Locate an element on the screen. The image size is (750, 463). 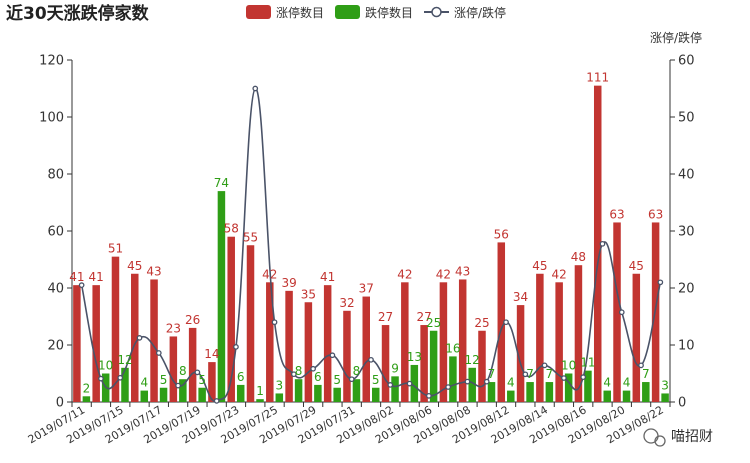
y-right-tick-label: 30 is located at coordinates (686, 232).